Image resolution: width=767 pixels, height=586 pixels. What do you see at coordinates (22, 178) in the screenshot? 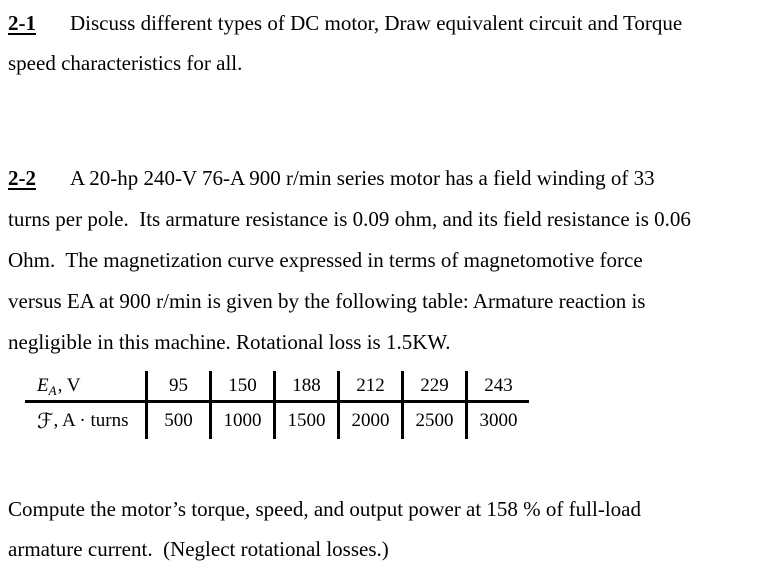
I see `problem-2-2-number: 2-2` at bounding box center [22, 178].